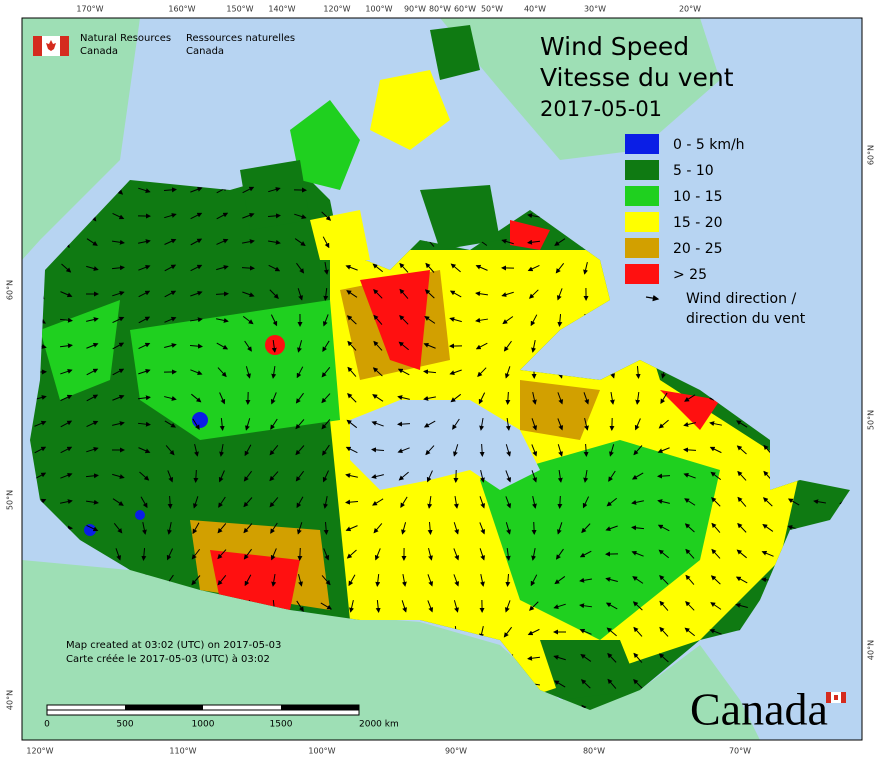  Describe the element at coordinates (336, 9) in the screenshot. I see `longitude-label: 120°W` at that location.